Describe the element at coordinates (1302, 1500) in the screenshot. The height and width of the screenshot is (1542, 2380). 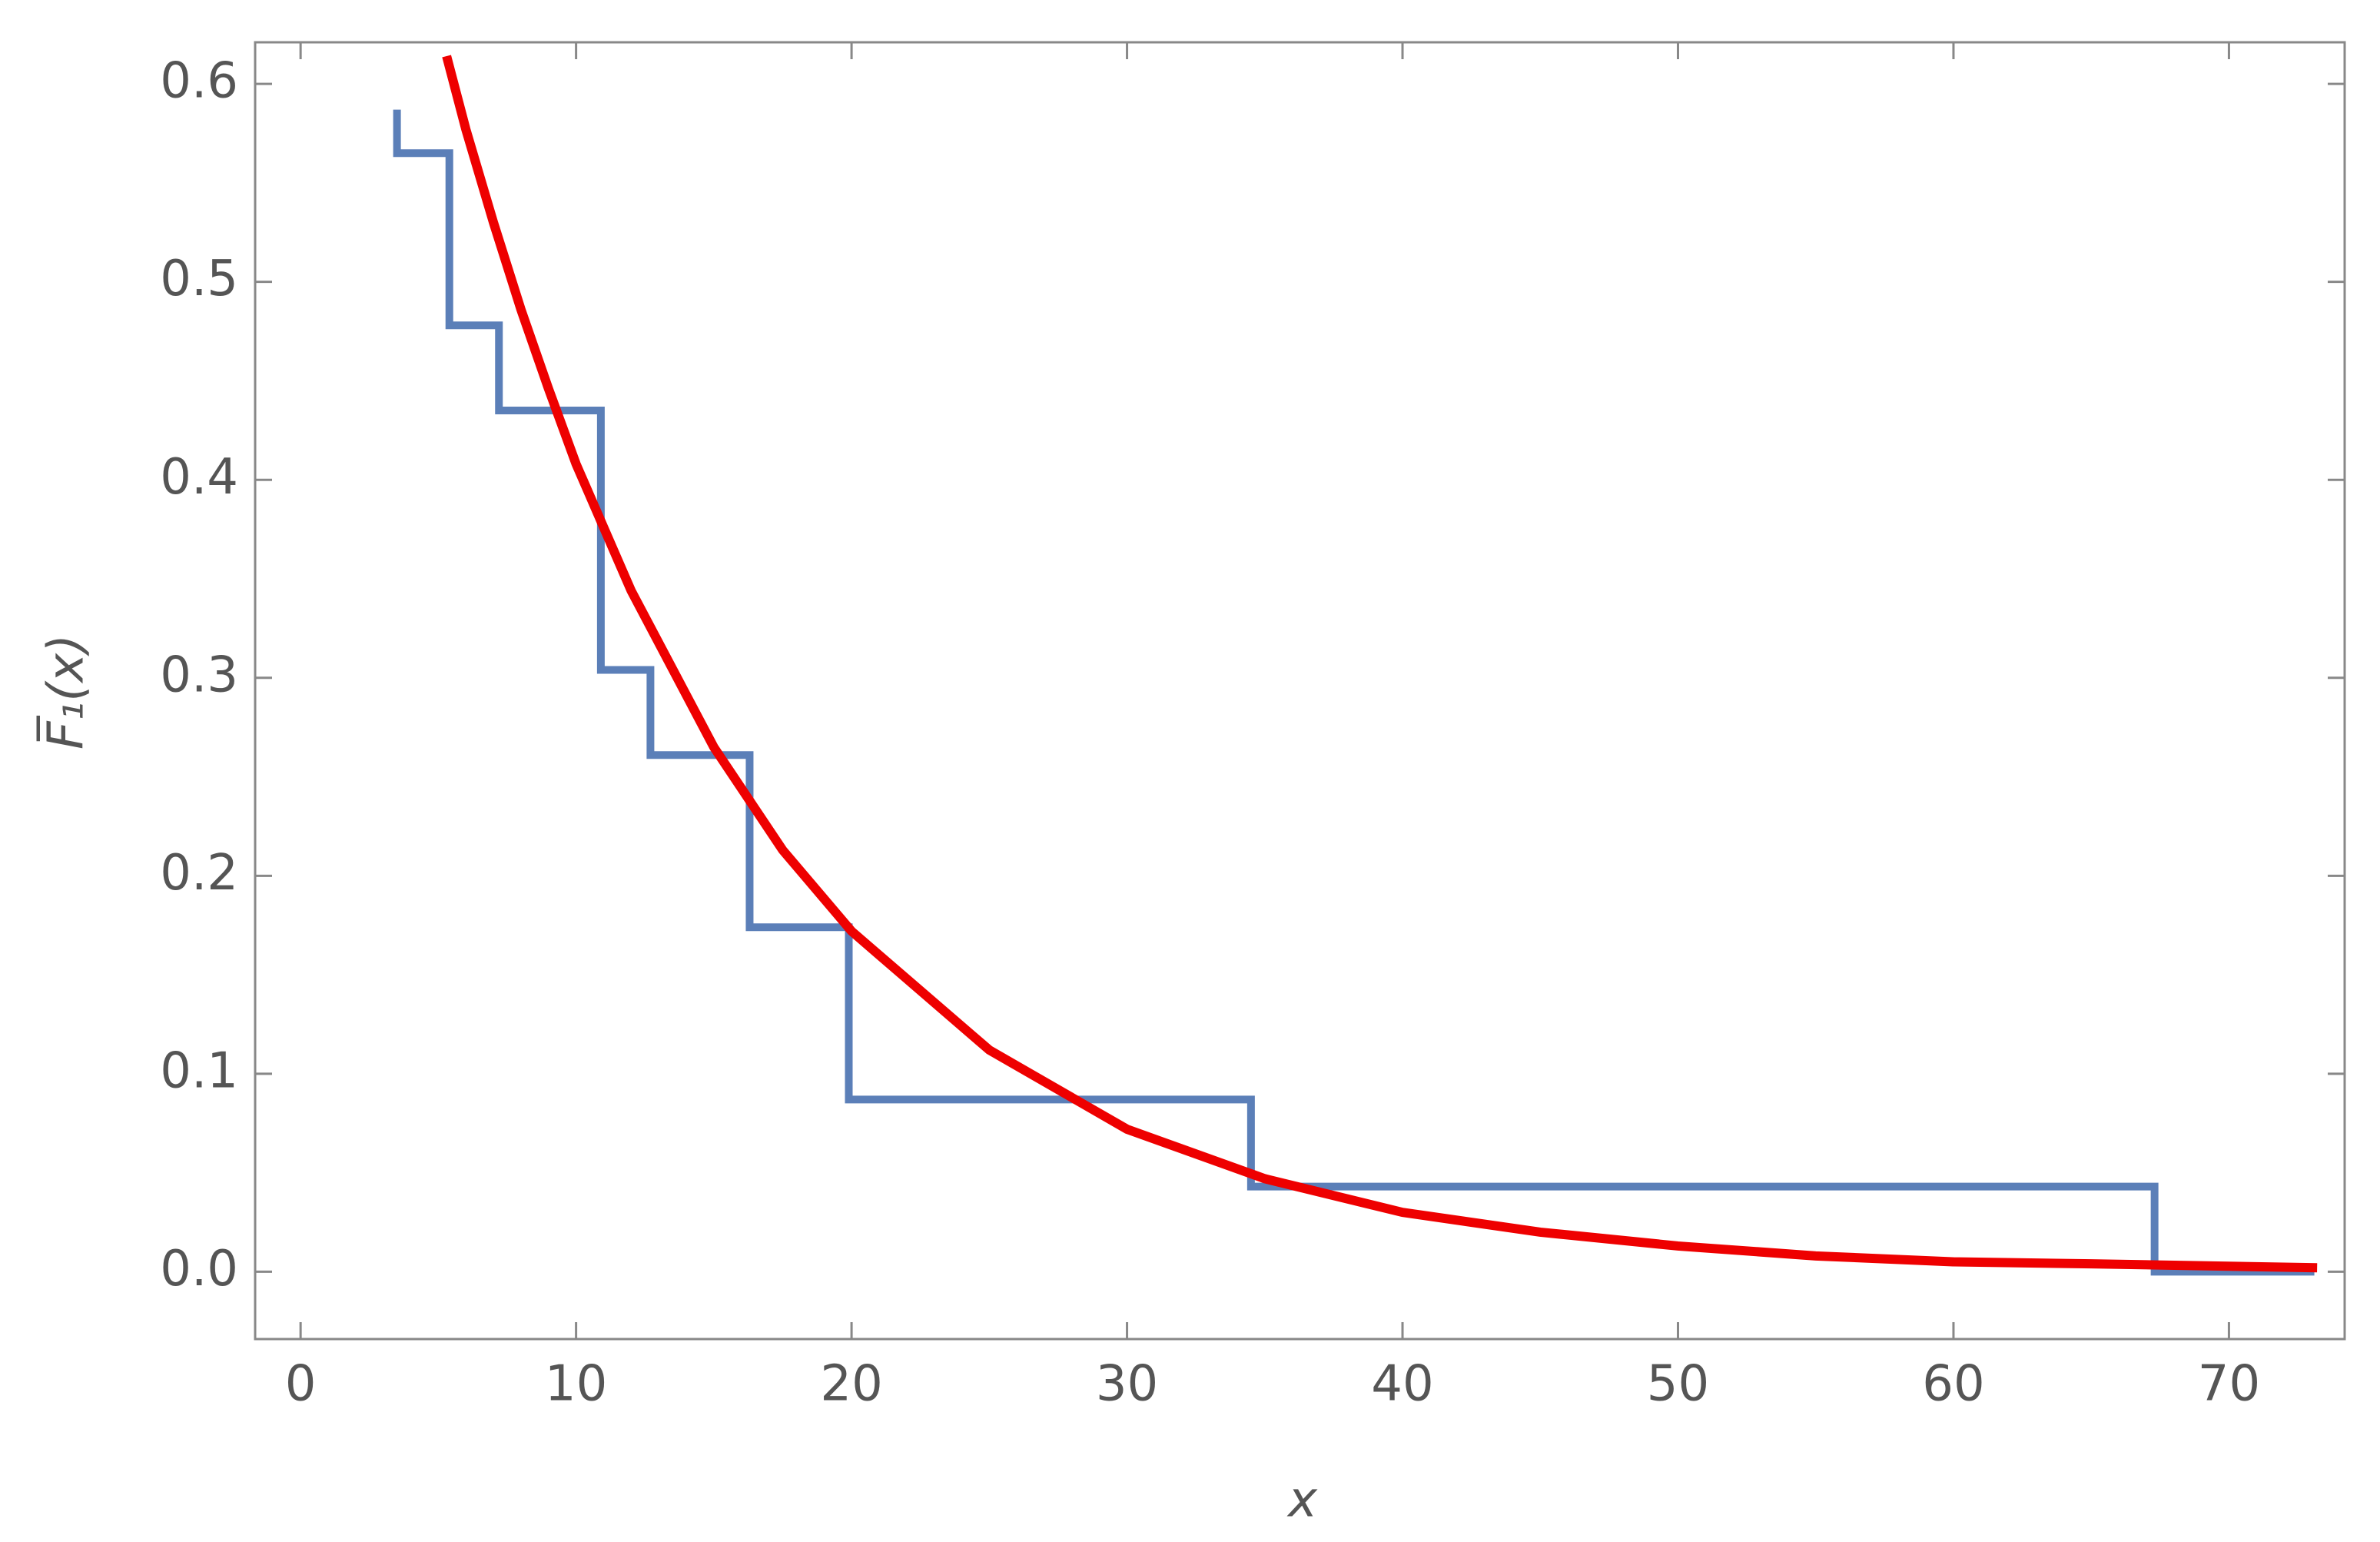
I see `x-axis-label: x` at that location.